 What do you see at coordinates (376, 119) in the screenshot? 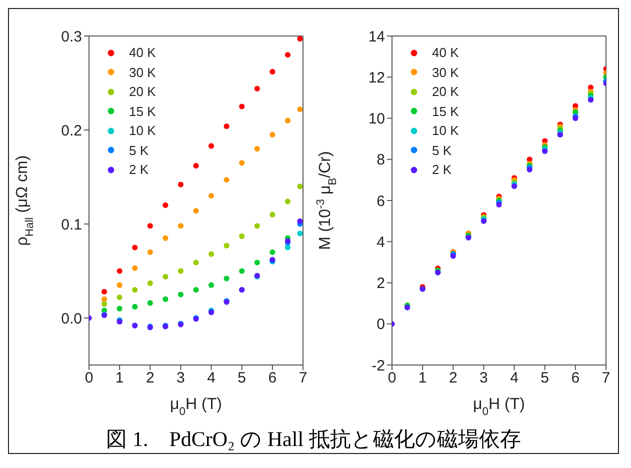
I see `y-tick-label: 10` at bounding box center [376, 119].